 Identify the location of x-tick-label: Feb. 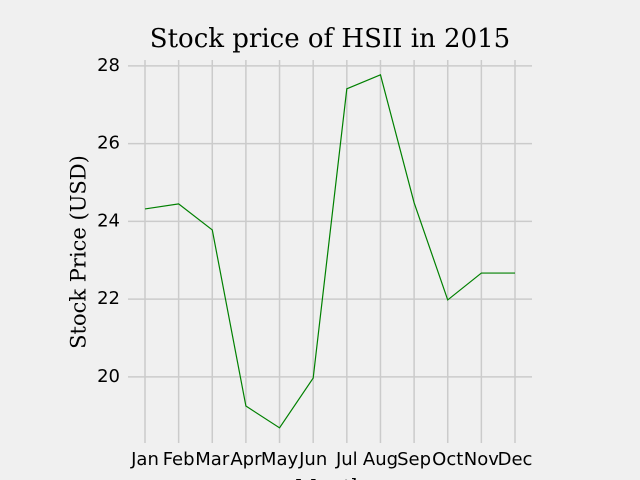
(179, 459).